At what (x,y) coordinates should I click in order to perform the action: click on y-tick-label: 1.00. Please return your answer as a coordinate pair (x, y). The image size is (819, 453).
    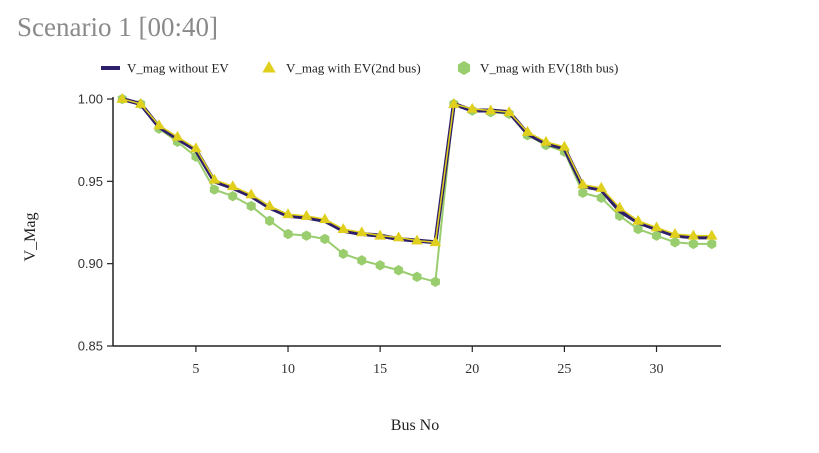
    Looking at the image, I should click on (90, 99).